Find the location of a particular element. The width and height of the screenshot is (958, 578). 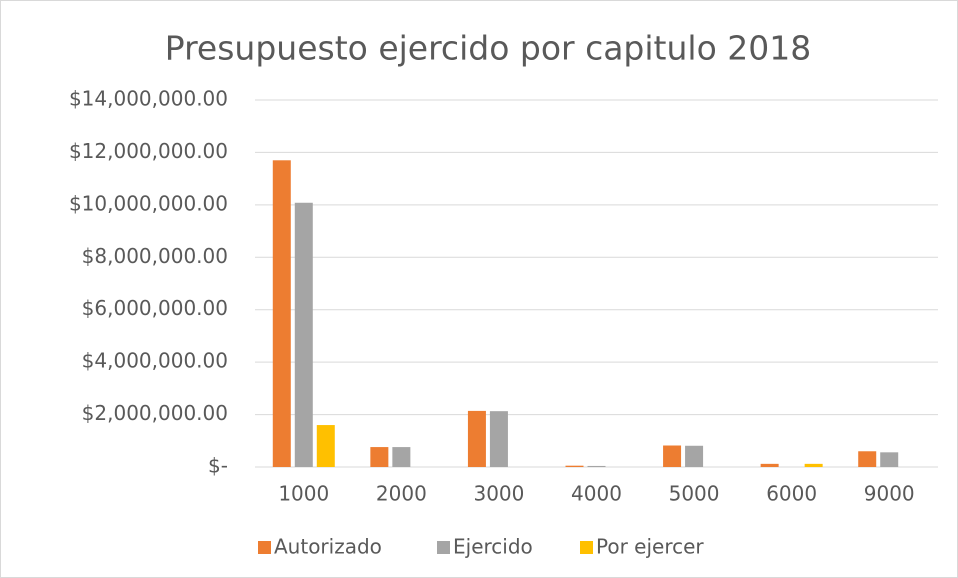

y-tick-label: $8,000,000.00 is located at coordinates (155, 256).